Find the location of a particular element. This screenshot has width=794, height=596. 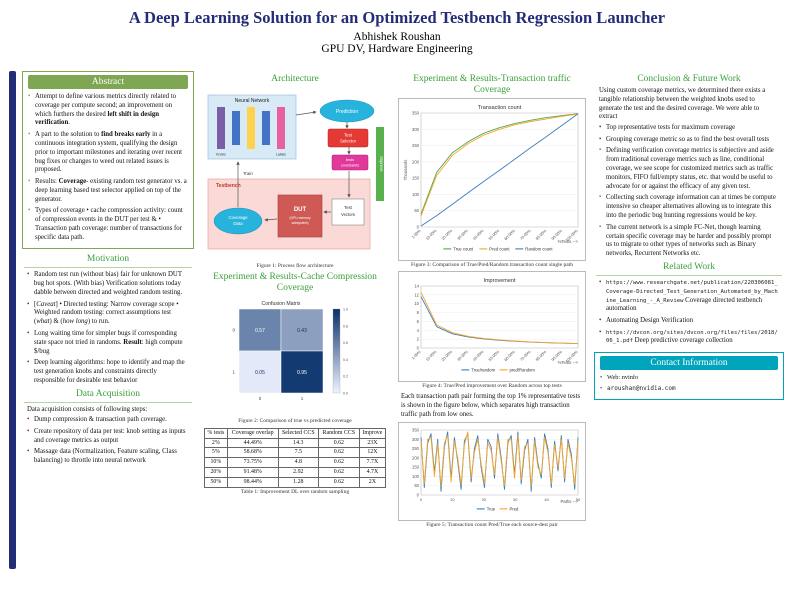

contact-web: Web: nvinfo is located at coordinates (689, 378).